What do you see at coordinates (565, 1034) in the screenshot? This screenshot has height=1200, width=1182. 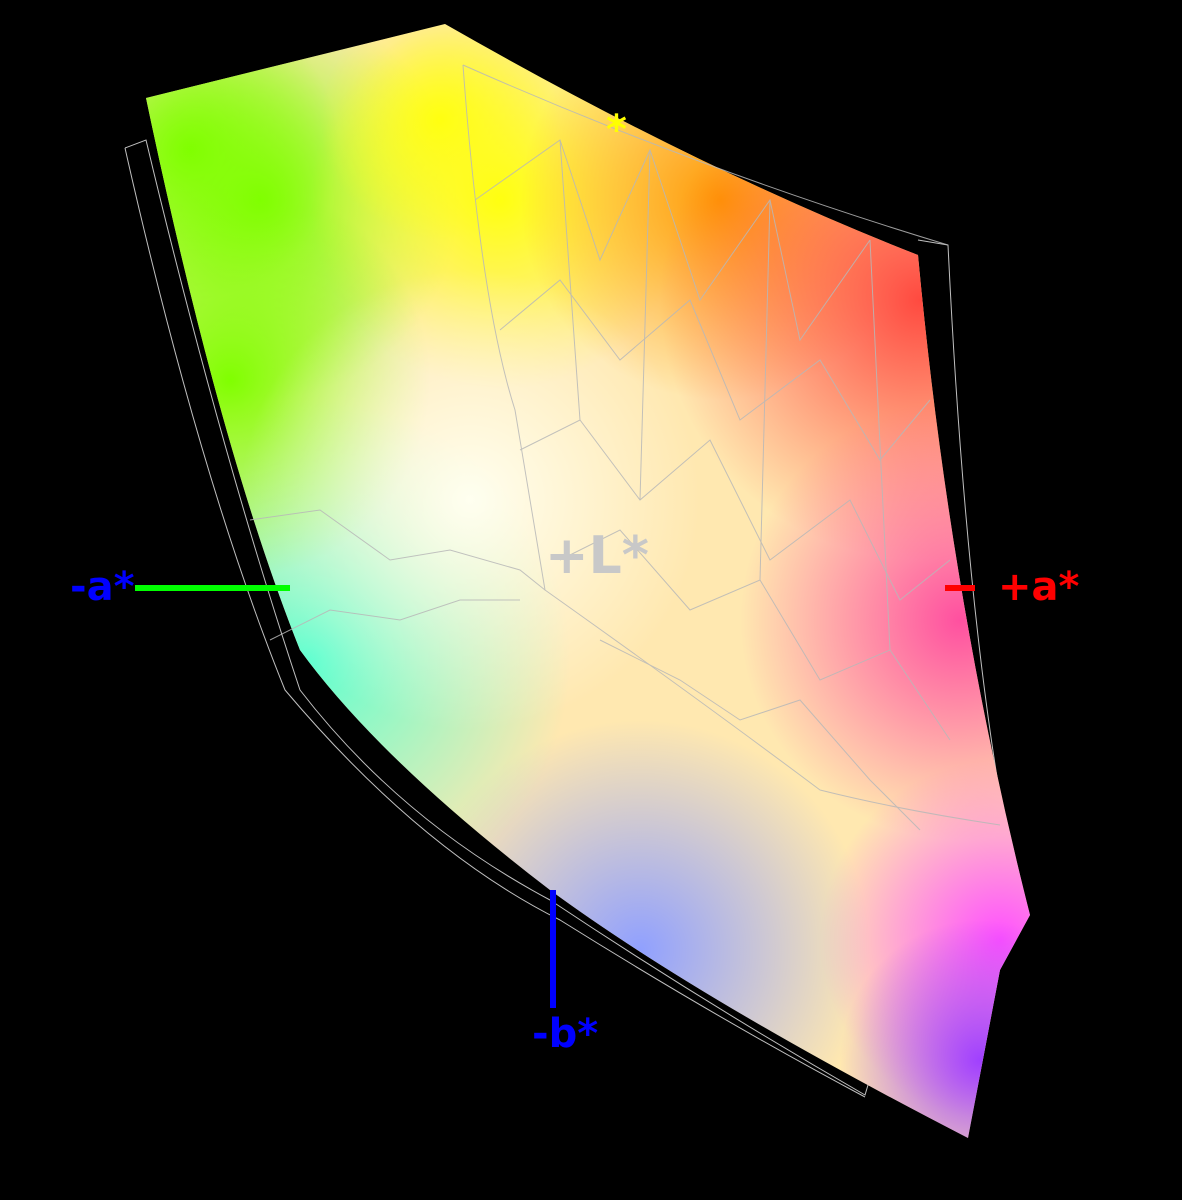 I see `neg-b-axis-label: -b*` at bounding box center [565, 1034].